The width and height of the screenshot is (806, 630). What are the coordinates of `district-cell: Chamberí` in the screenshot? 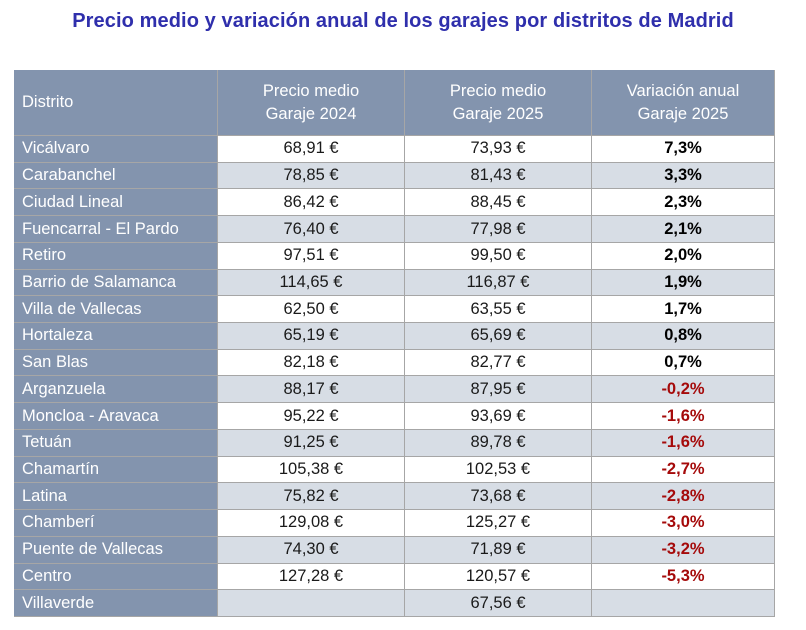 It's located at (116, 523).